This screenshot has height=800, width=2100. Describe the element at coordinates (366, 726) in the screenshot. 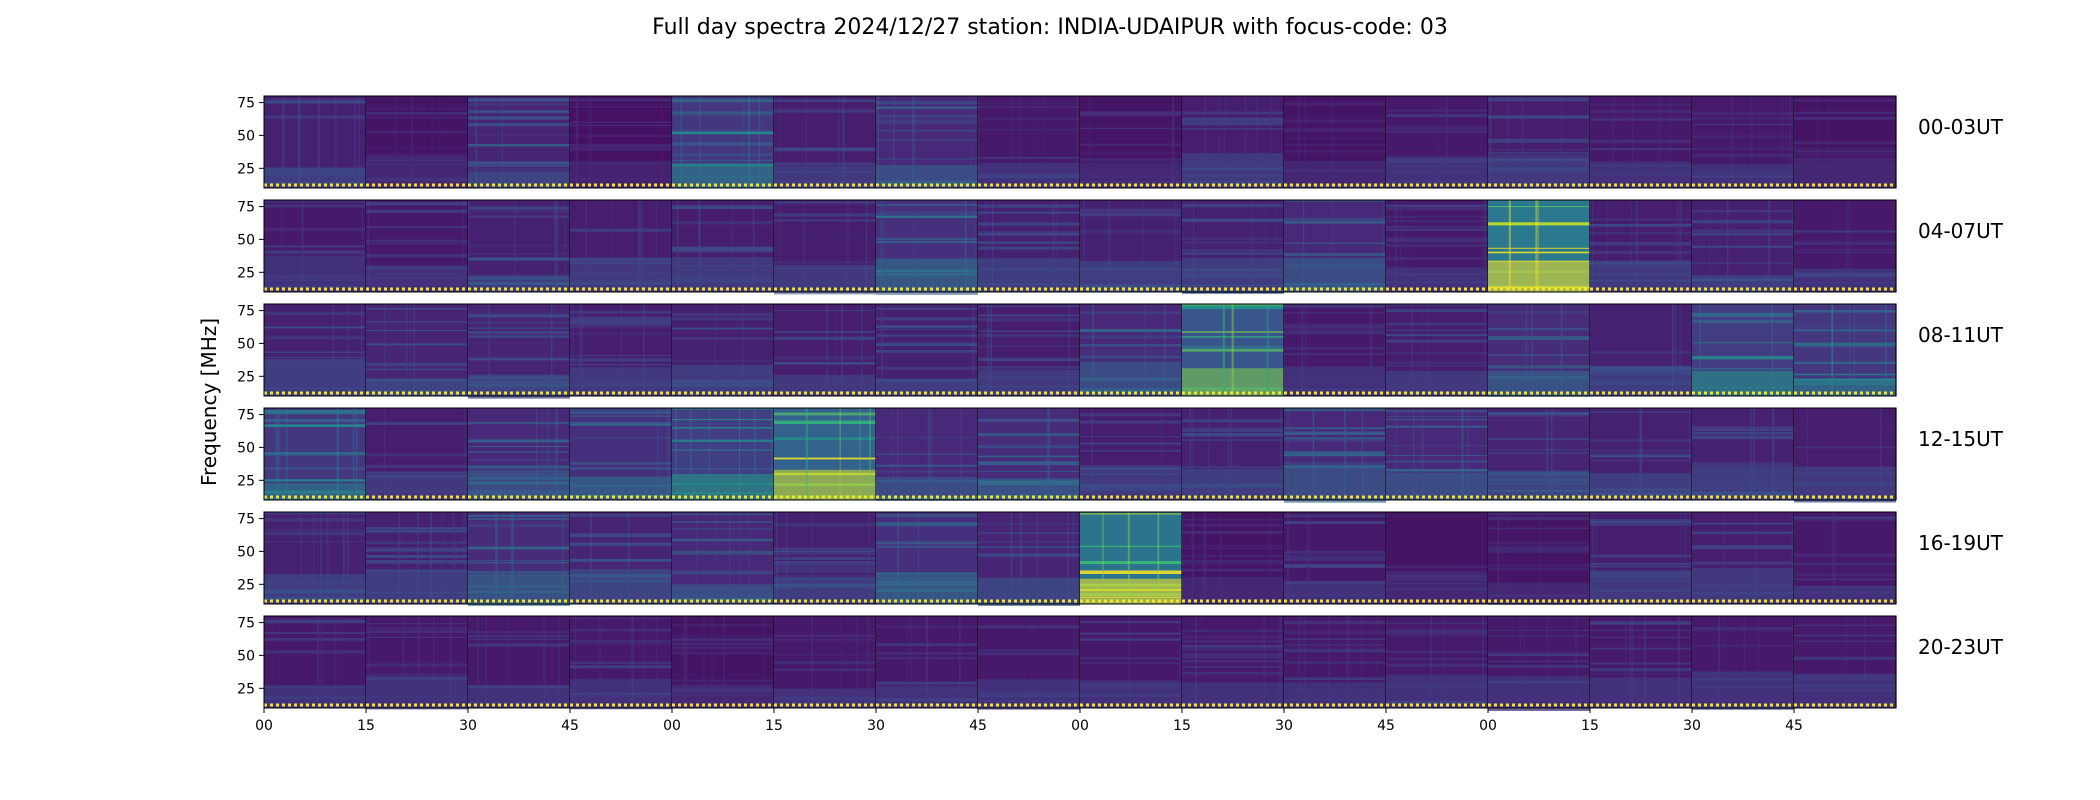

I see `x-tick-label: 15` at that location.